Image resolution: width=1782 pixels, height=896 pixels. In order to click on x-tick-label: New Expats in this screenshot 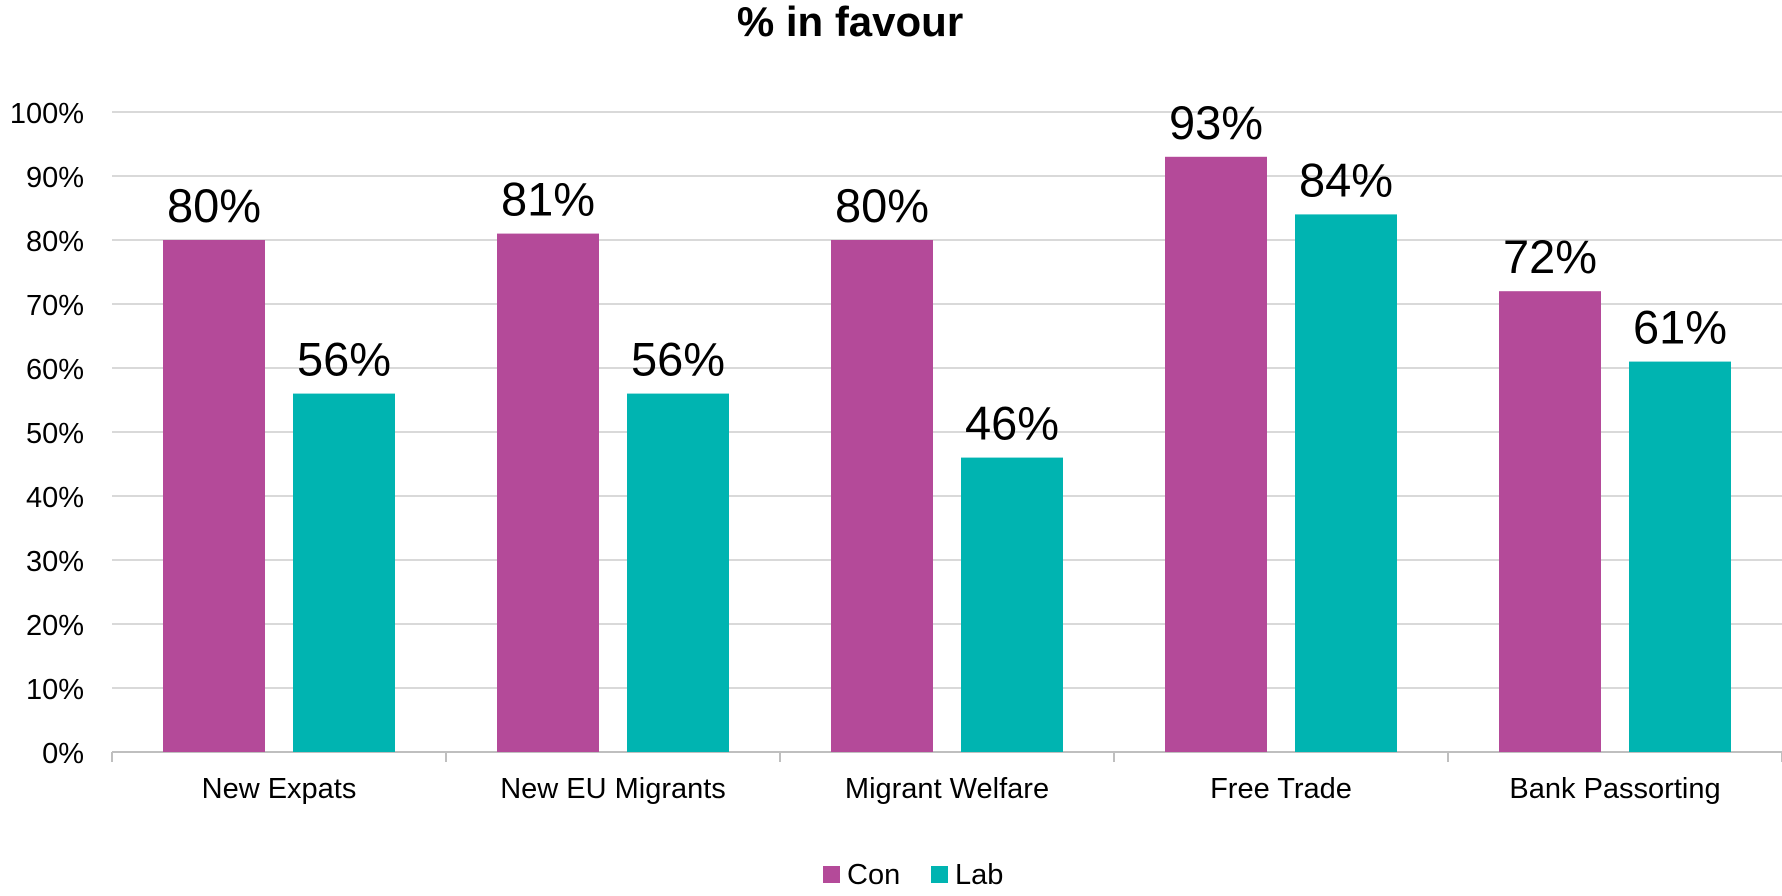, I will do `click(279, 789)`.